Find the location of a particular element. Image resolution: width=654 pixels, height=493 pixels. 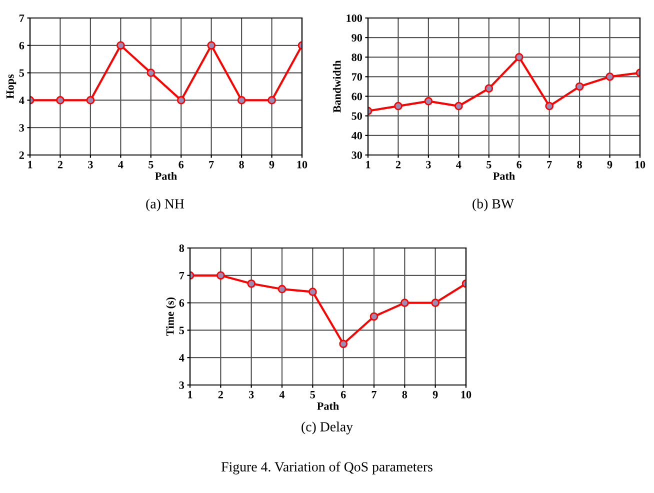

text: (a) NH is located at coordinates (165, 205).